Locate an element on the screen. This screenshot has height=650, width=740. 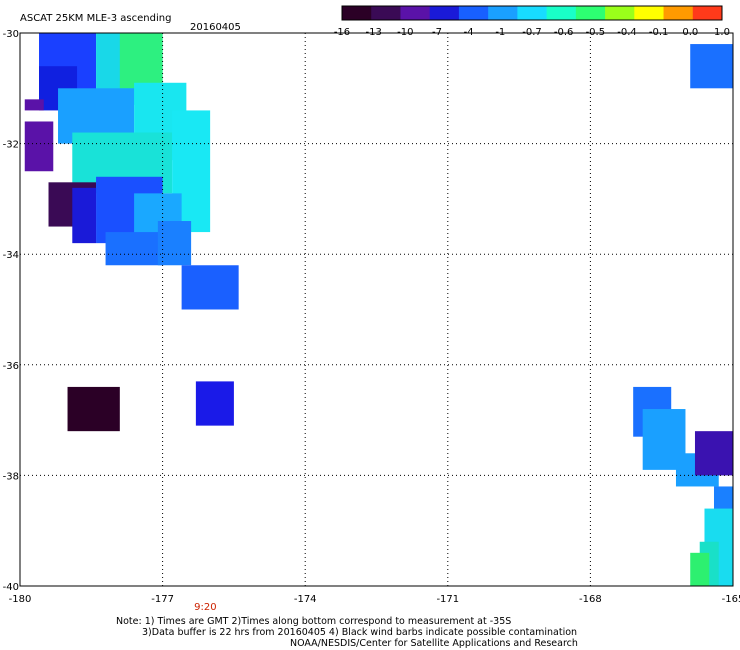
x-tick-label: -177 is located at coordinates (162, 599).